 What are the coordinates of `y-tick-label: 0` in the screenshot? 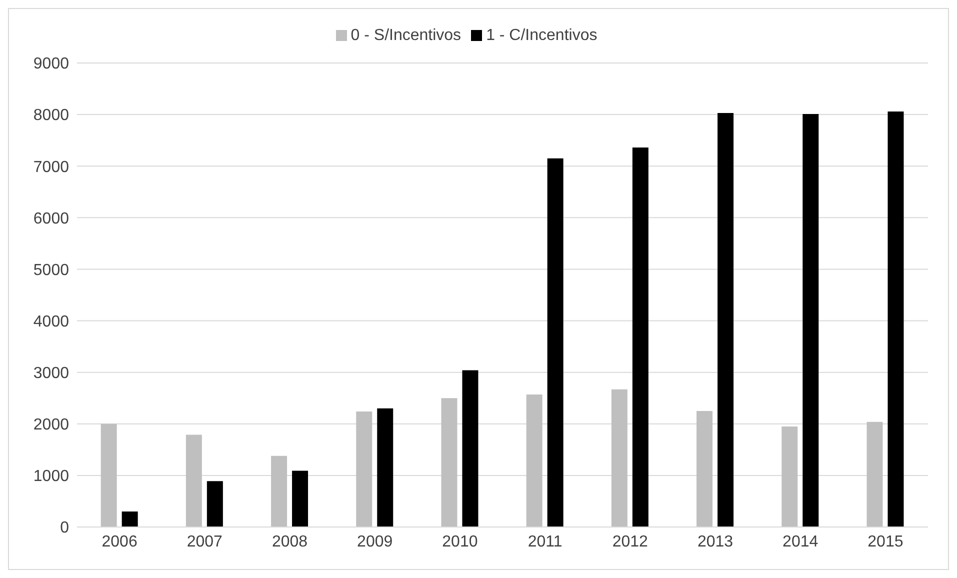 It's located at (65, 528).